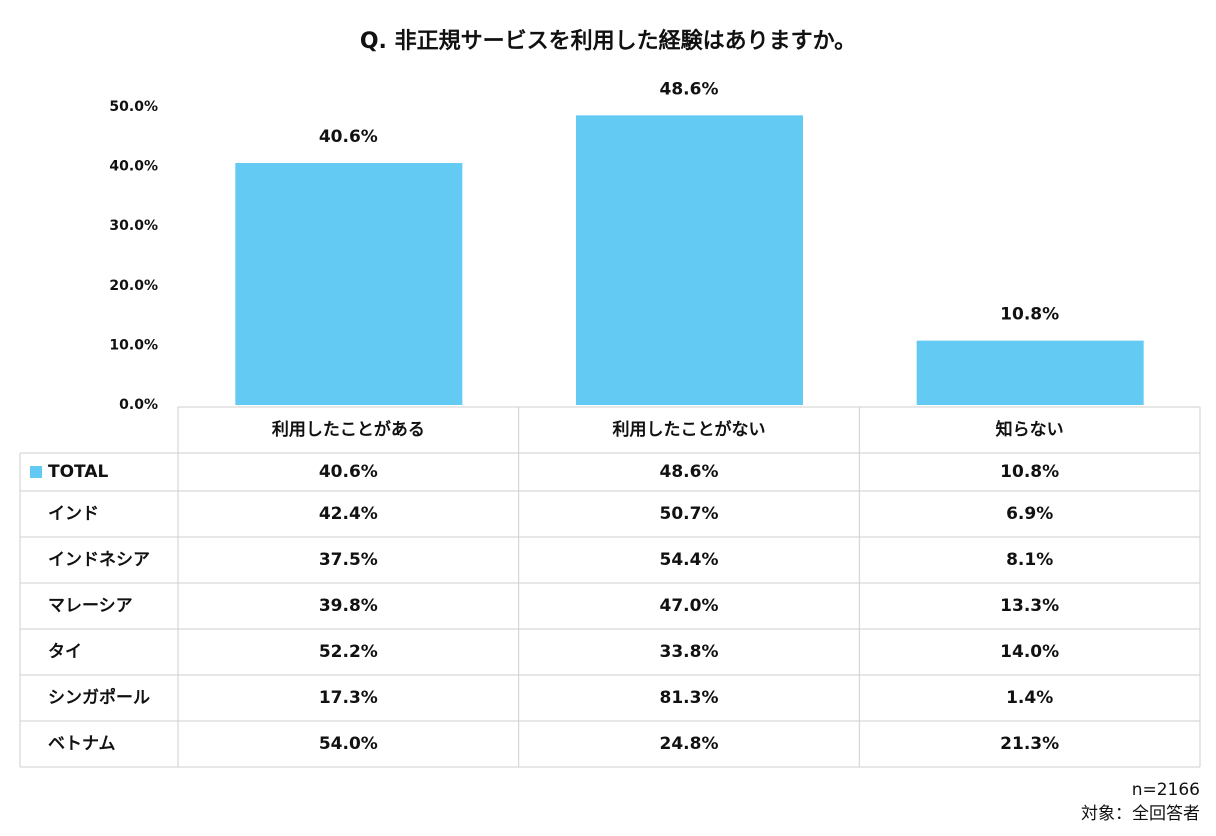  I want to click on table-cell: 10.8%, so click(1029, 472).